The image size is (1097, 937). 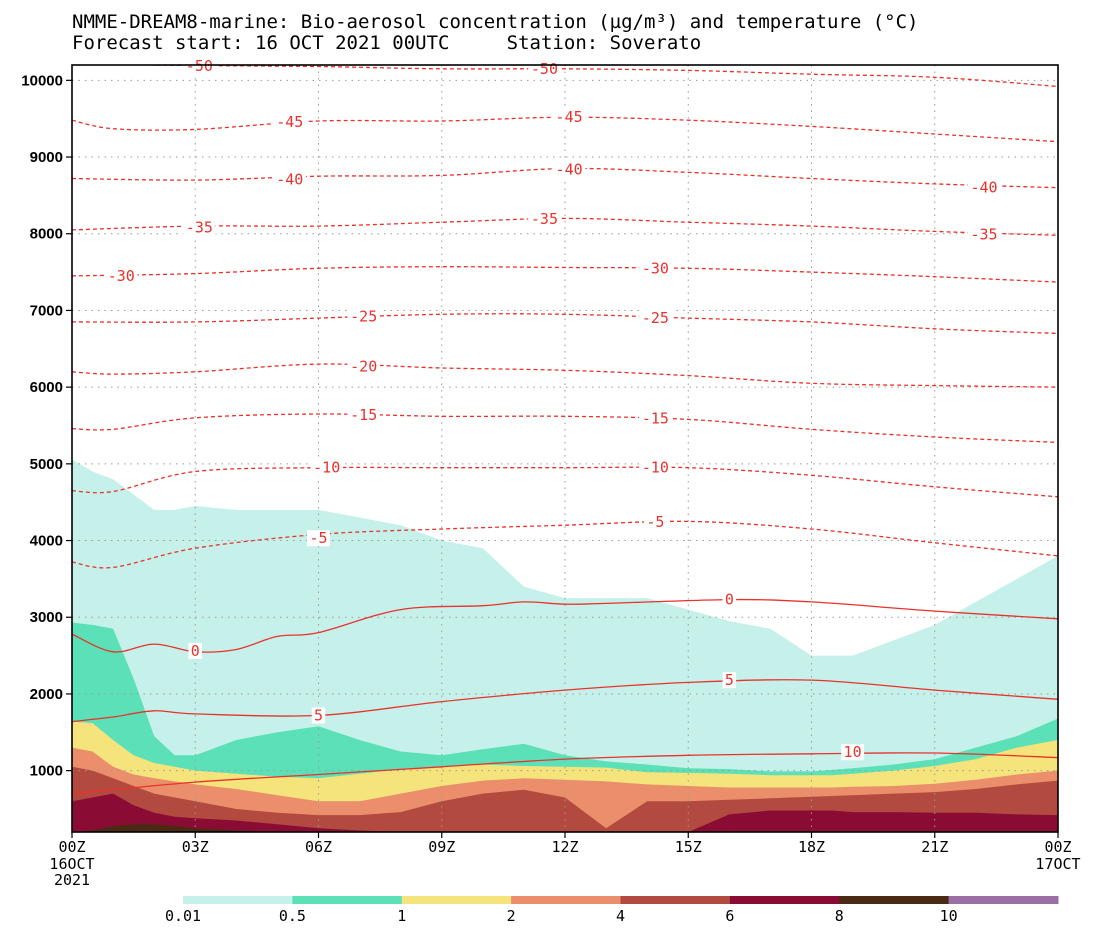 What do you see at coordinates (46, 694) in the screenshot?
I see `y-tick-label: 2000` at bounding box center [46, 694].